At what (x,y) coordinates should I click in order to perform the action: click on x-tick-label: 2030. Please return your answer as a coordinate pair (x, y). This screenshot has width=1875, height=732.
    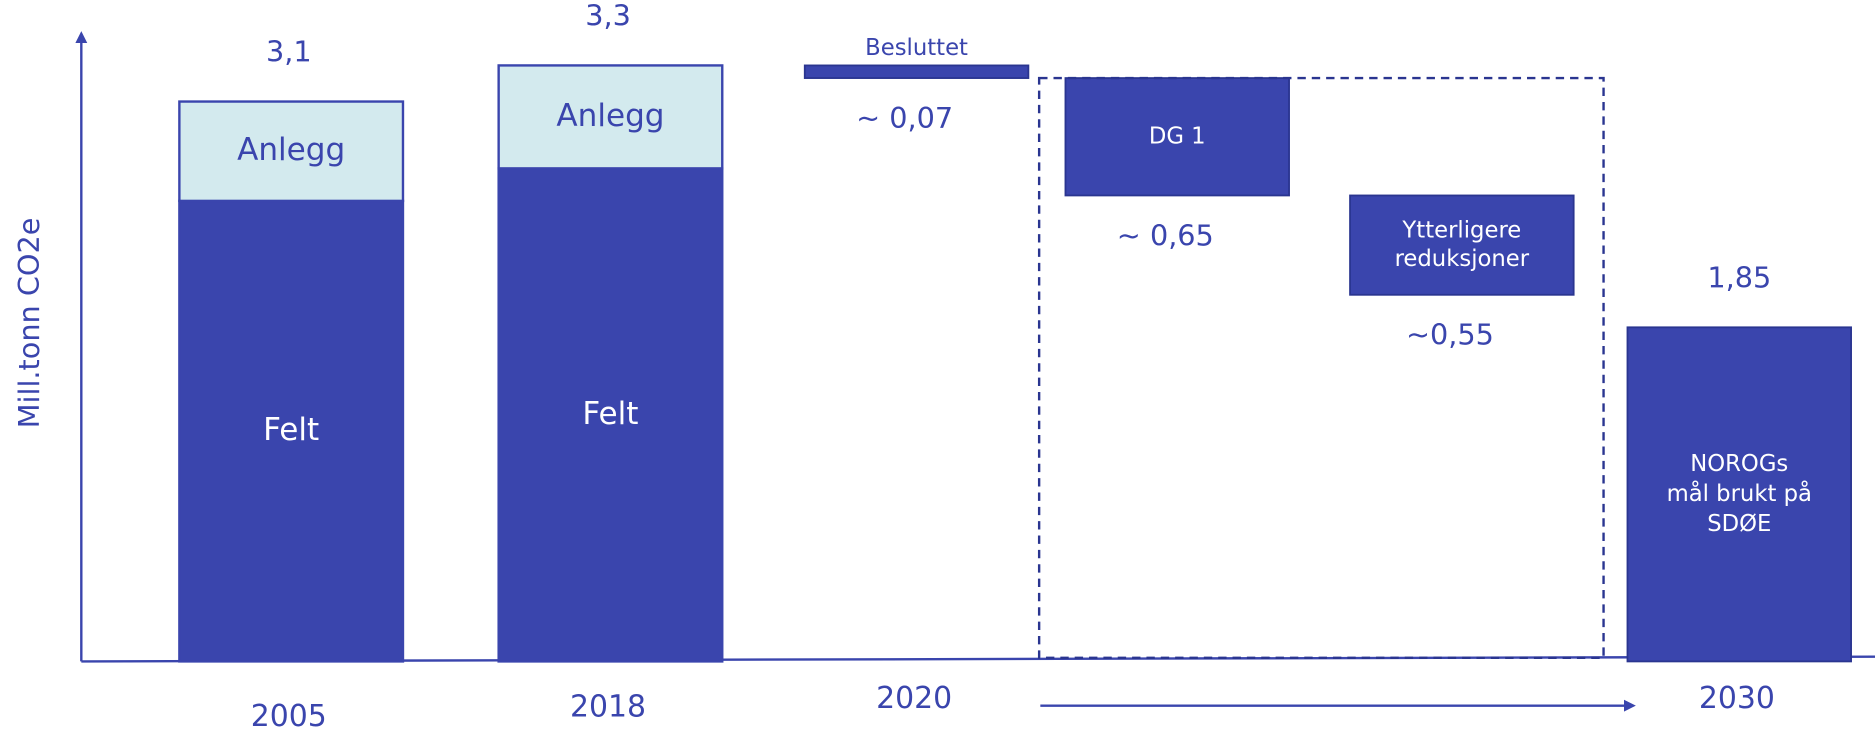
    Looking at the image, I should click on (1737, 698).